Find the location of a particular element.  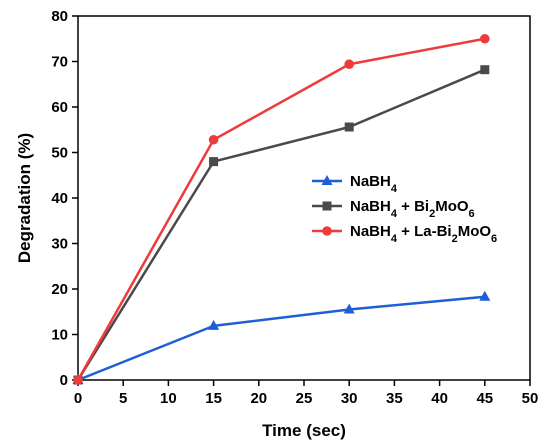

legend-entry-3: NaBH4 + La-Bi2MoO6 is located at coordinates (404, 234).